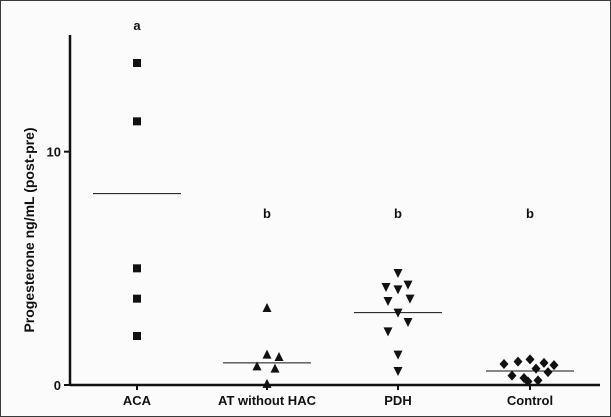 The image size is (611, 417). What do you see at coordinates (58, 269) in the screenshot?
I see `y-ticks: 0 10` at bounding box center [58, 269].